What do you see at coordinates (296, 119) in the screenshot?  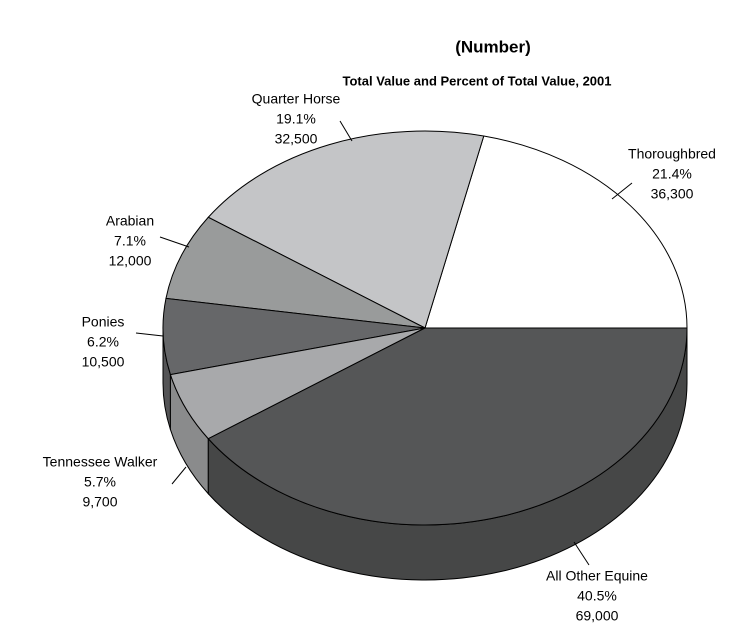 I see `value-label: 19.1%` at bounding box center [296, 119].